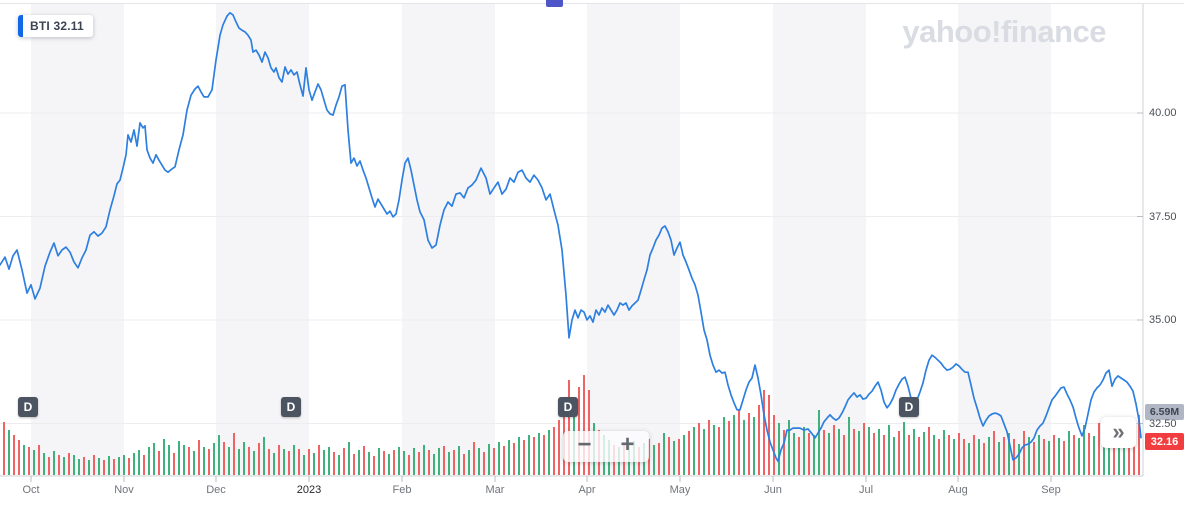 The height and width of the screenshot is (511, 1184). What do you see at coordinates (587, 490) in the screenshot?
I see `x-axis-label: Apr` at bounding box center [587, 490].